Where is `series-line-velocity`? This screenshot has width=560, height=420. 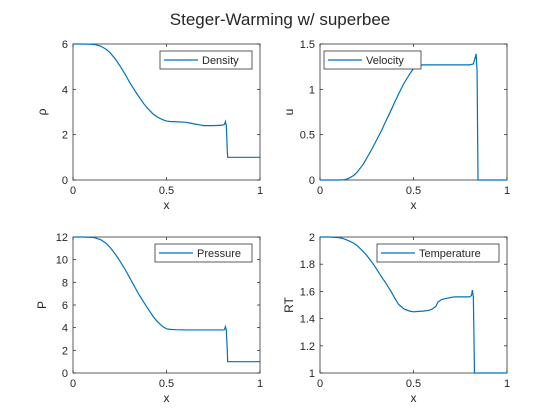
series-line-velocity is located at coordinates (413, 117).